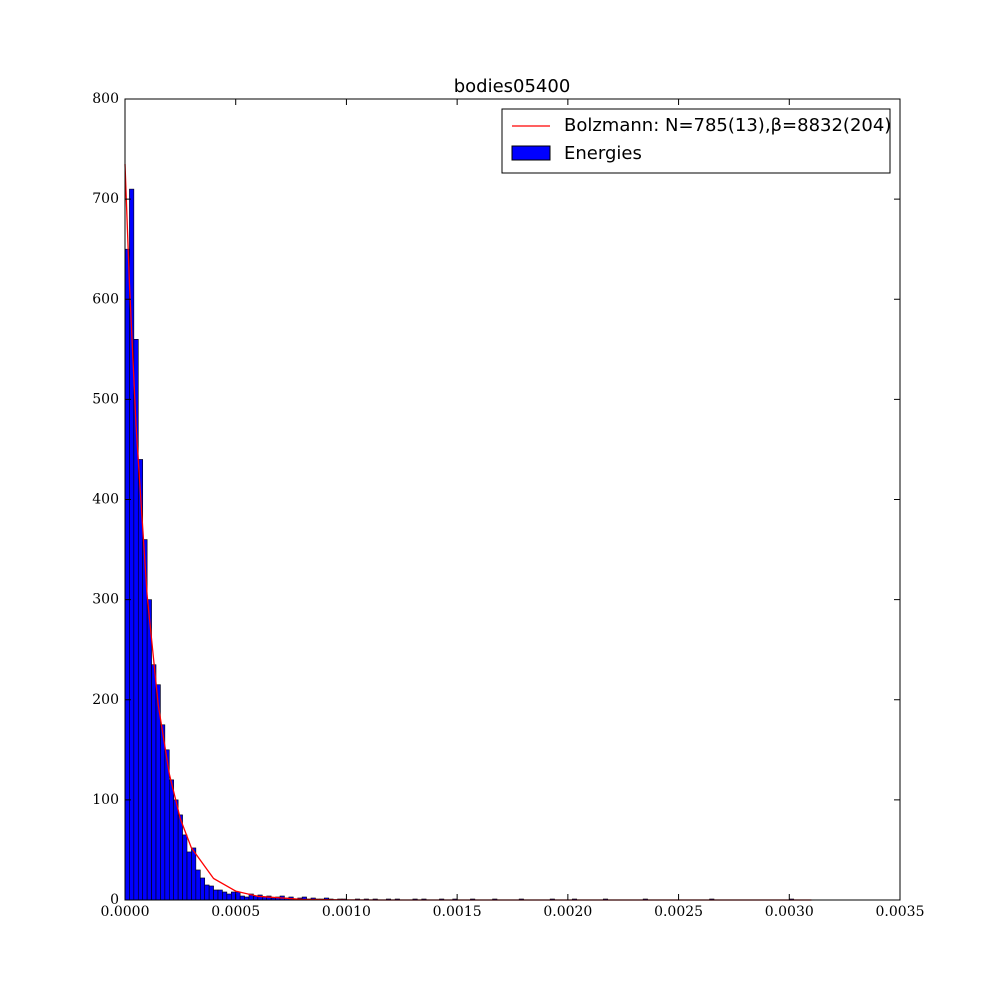 This screenshot has height=1000, width=1000. What do you see at coordinates (105, 99) in the screenshot?
I see `y-tick-label: 800` at bounding box center [105, 99].